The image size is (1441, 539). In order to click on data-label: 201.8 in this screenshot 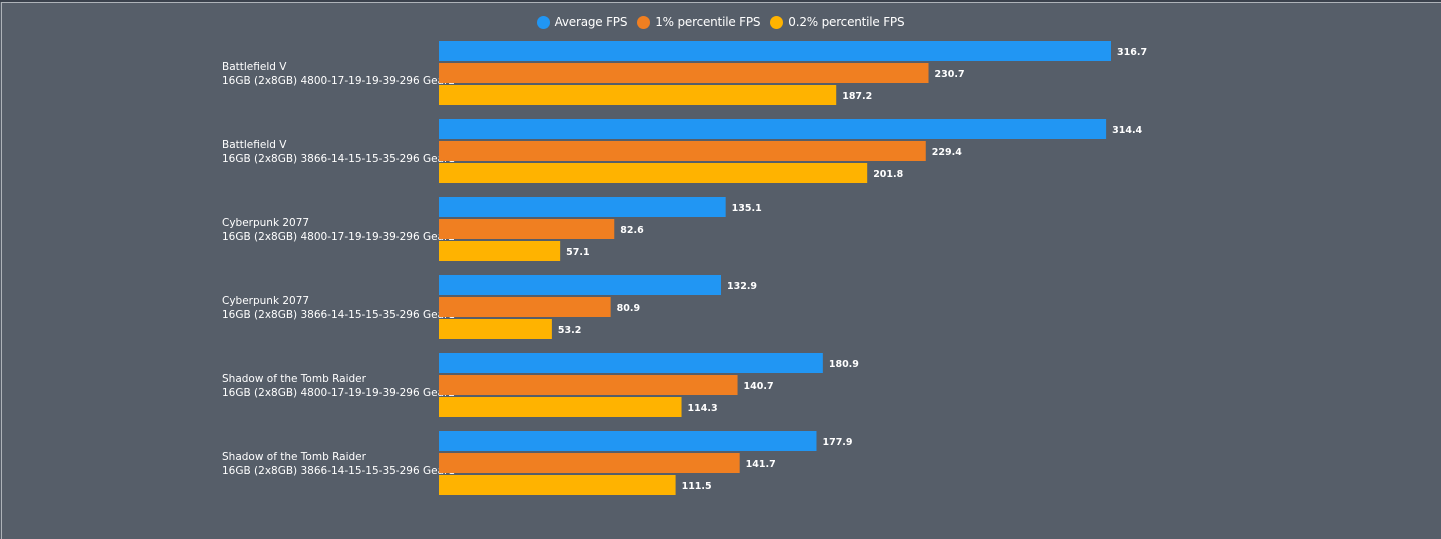, I will do `click(888, 174)`.